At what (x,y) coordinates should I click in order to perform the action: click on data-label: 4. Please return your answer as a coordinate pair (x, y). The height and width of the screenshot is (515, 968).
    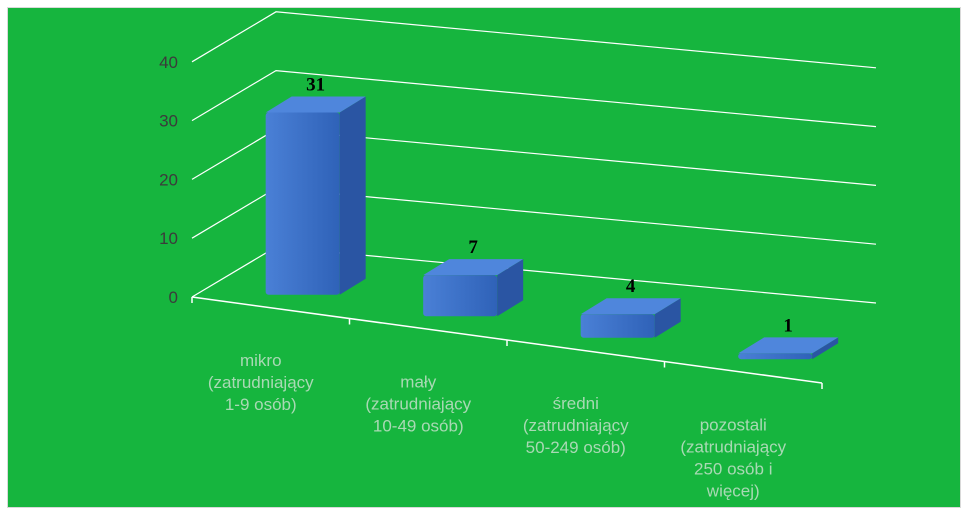
    Looking at the image, I should click on (631, 286).